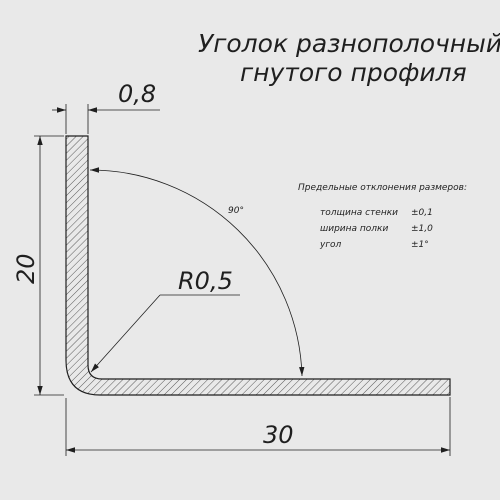 Image resolution: width=500 pixels, height=500 pixels. I want to click on thickness-value: 0,8, so click(137, 94).